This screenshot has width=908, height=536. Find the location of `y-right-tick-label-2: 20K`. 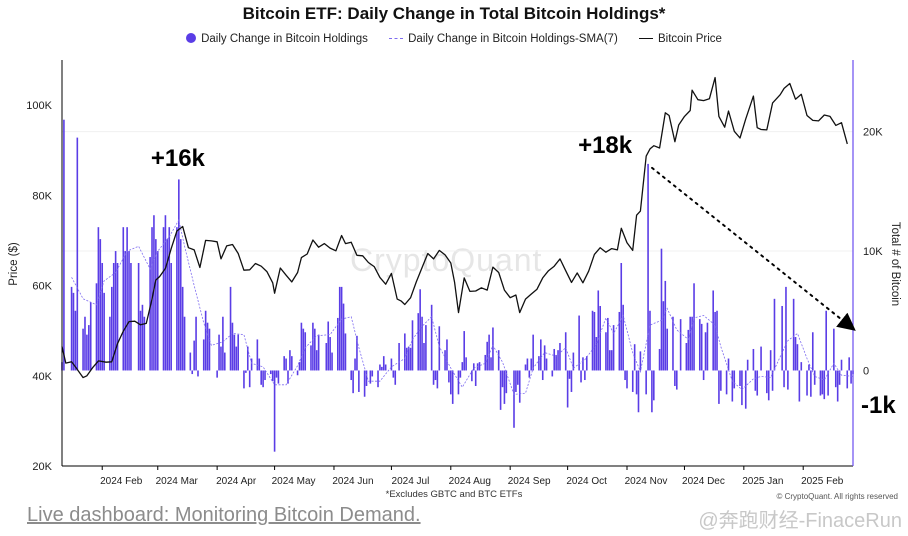

y-right-tick-label-2: 20K is located at coordinates (873, 133).